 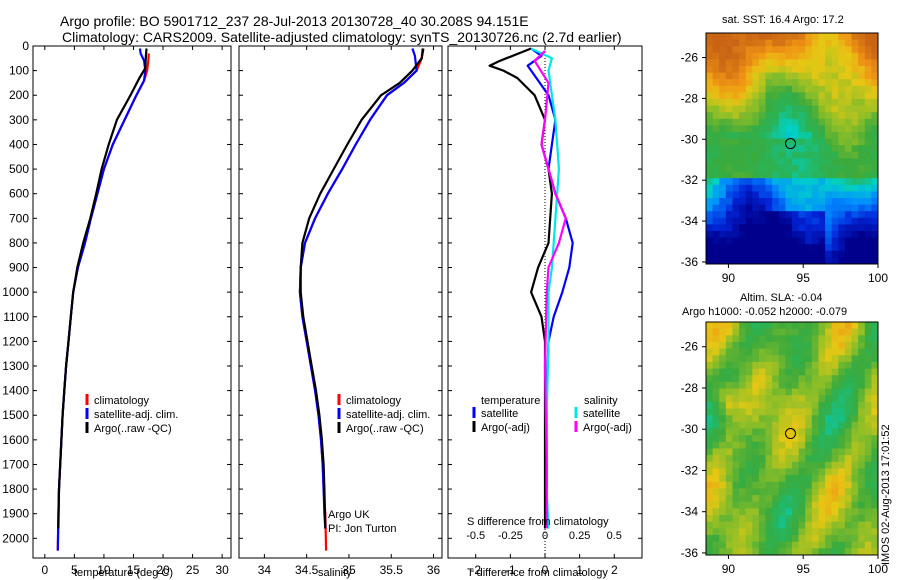 I want to click on depth-tick-label: 2000, so click(x=15, y=538).